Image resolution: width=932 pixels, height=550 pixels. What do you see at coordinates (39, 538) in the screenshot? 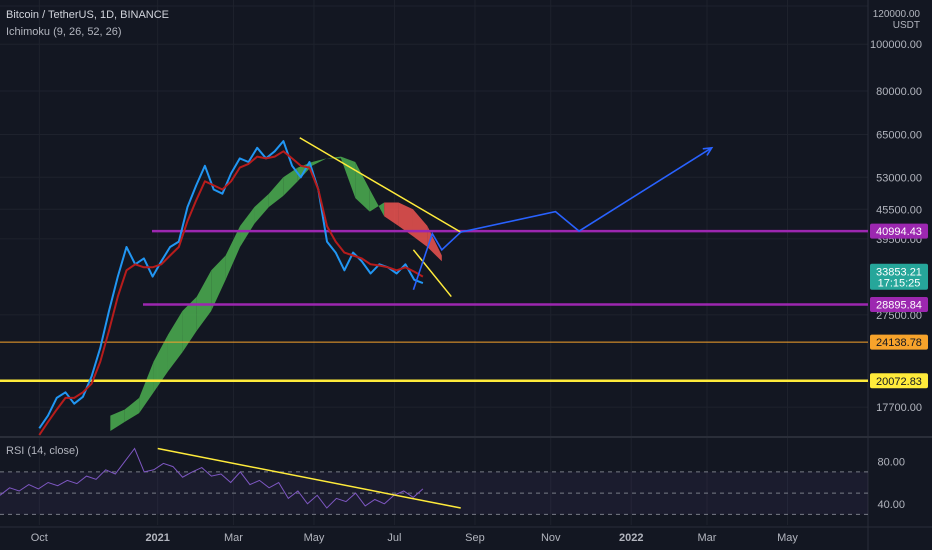
I see `time-tick-label: Oct` at bounding box center [39, 538].